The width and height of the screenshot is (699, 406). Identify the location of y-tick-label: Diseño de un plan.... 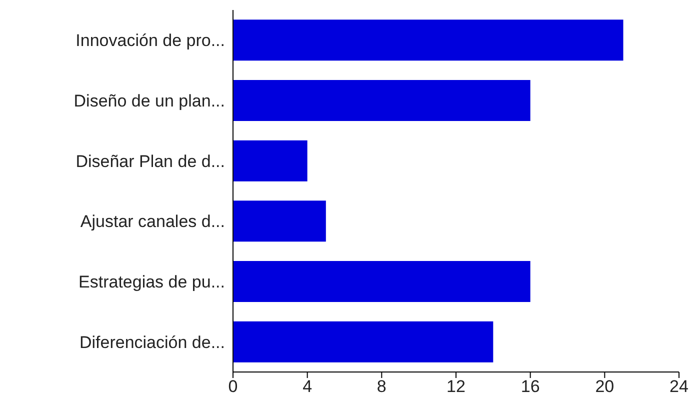
(149, 101).